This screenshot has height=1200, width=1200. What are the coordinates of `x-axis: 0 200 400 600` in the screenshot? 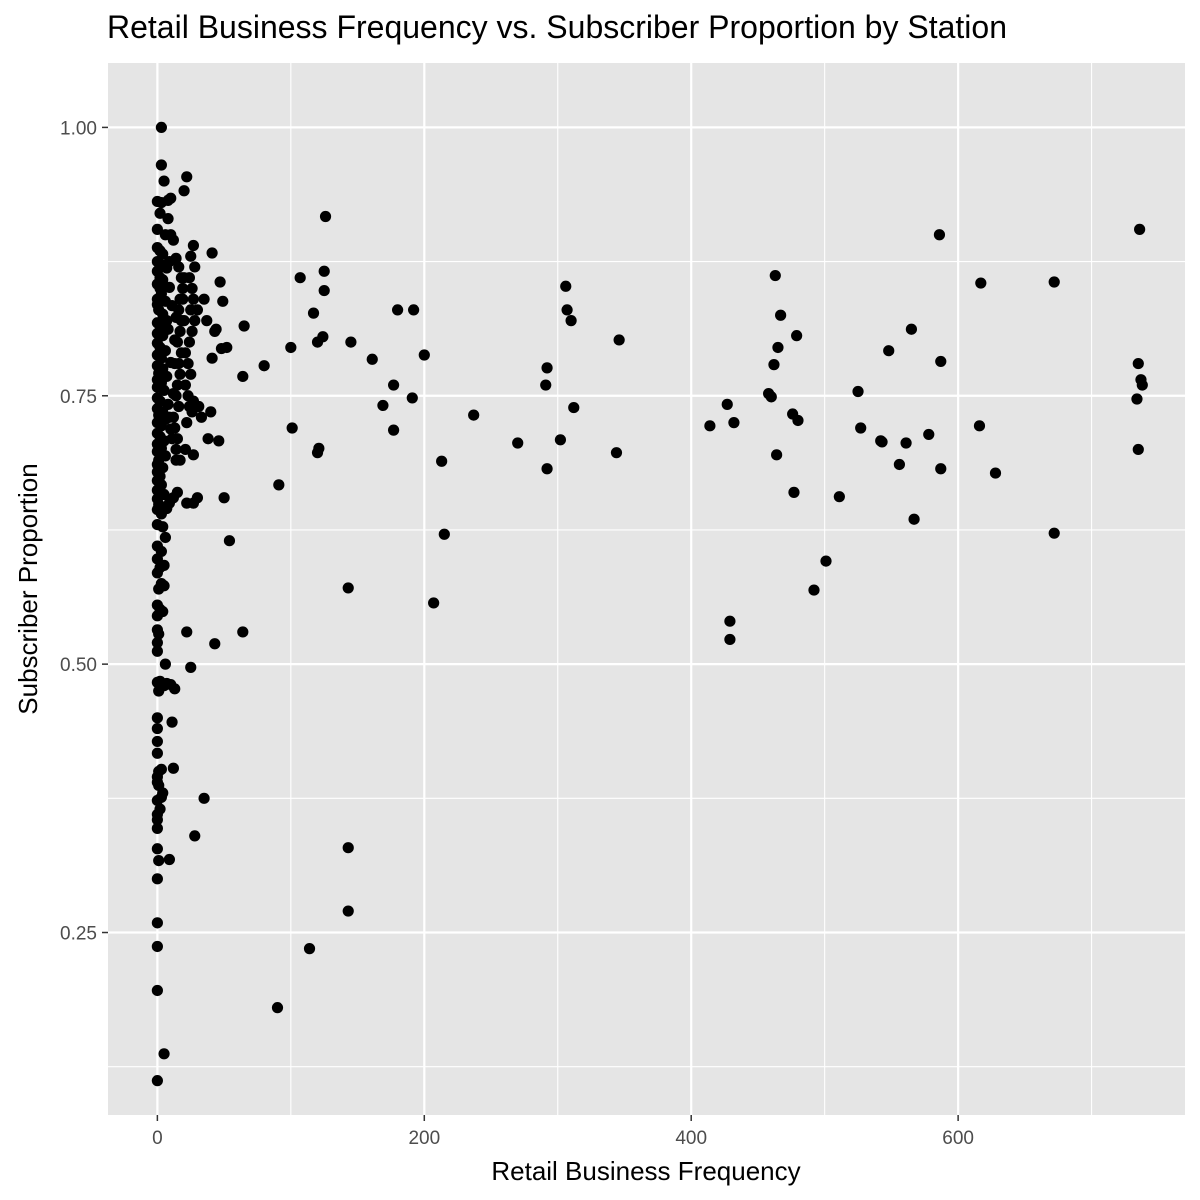 It's located at (563, 1132).